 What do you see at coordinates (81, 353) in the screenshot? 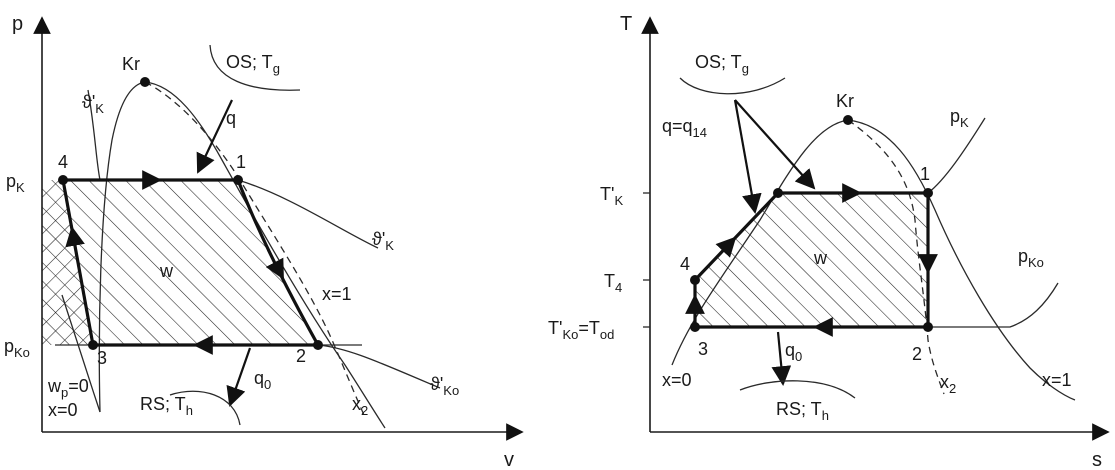
I see `x0-line` at bounding box center [81, 353].